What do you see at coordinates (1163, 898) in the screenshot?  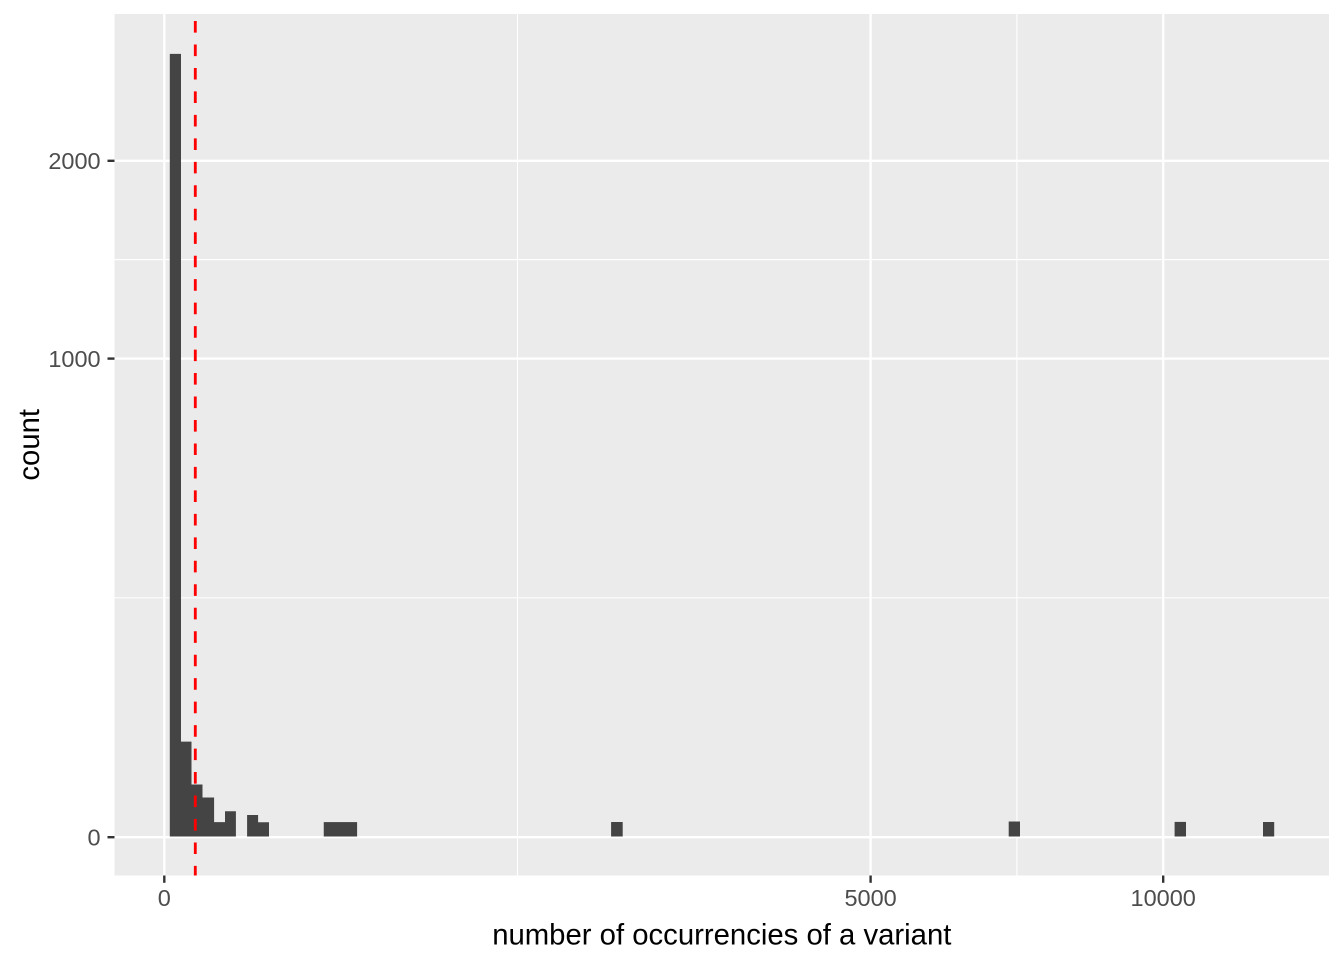 I see `svg-text: 10000` at bounding box center [1163, 898].